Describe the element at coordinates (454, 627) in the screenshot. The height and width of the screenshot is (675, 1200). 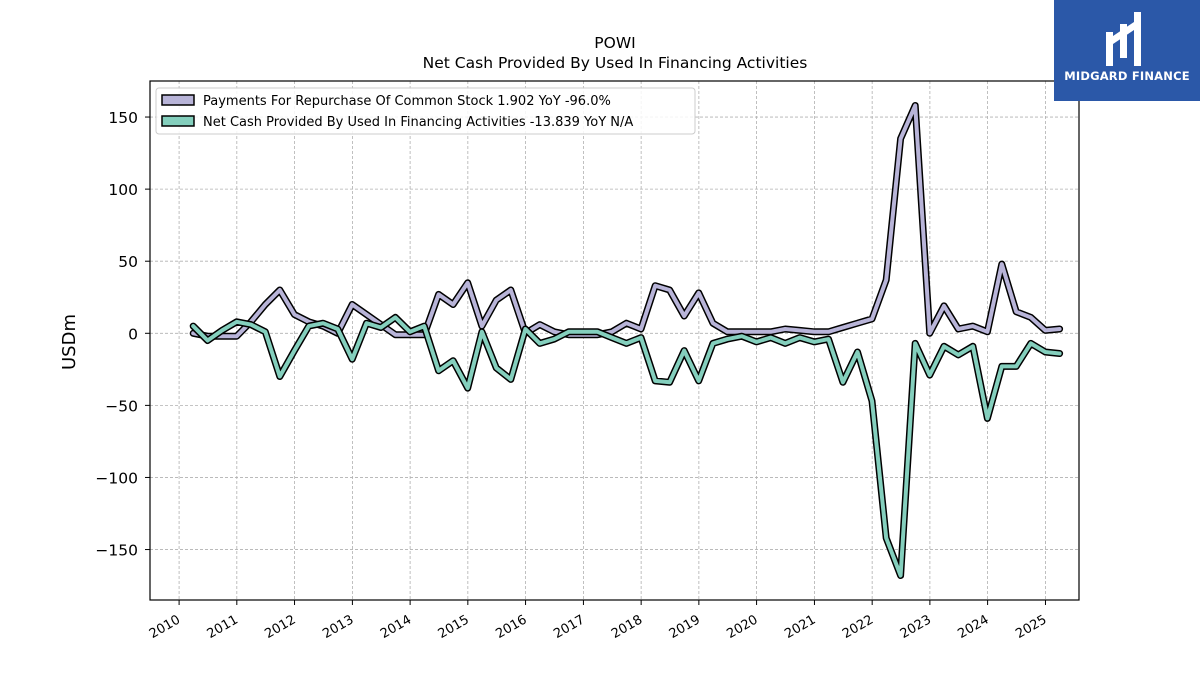
I see `x-tick-label: 2015` at that location.